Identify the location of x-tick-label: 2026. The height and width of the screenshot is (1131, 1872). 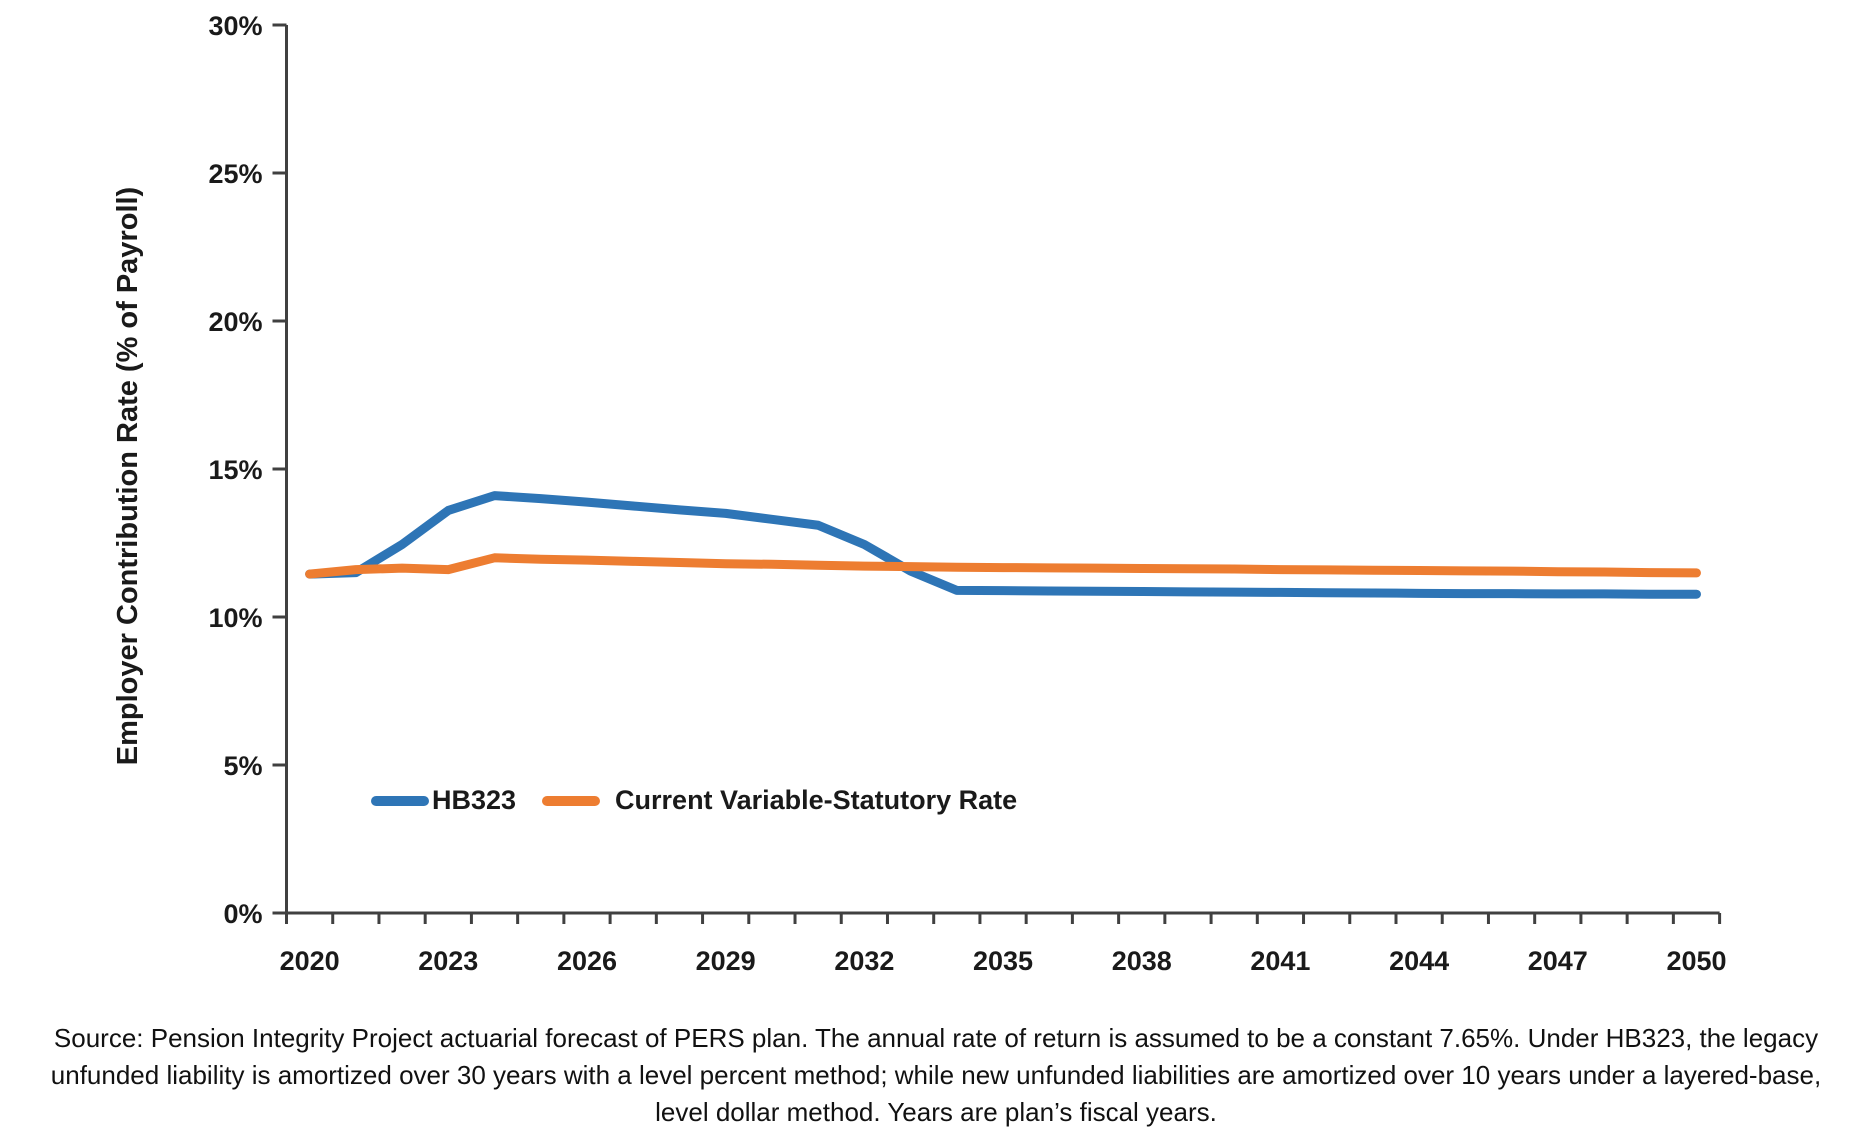
(587, 961).